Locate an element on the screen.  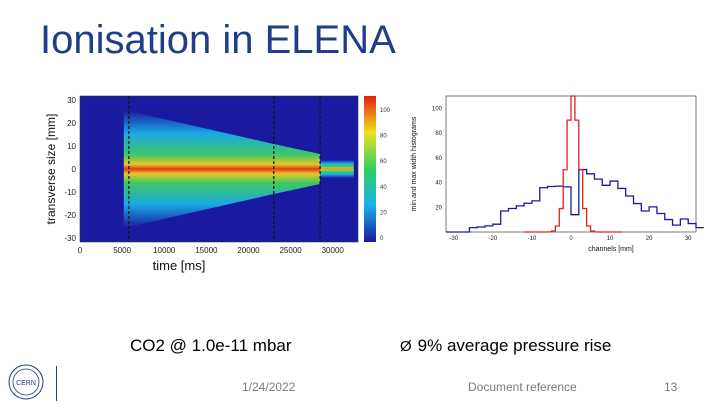
histogram-x-tick-label: 0 is located at coordinates (571, 239).